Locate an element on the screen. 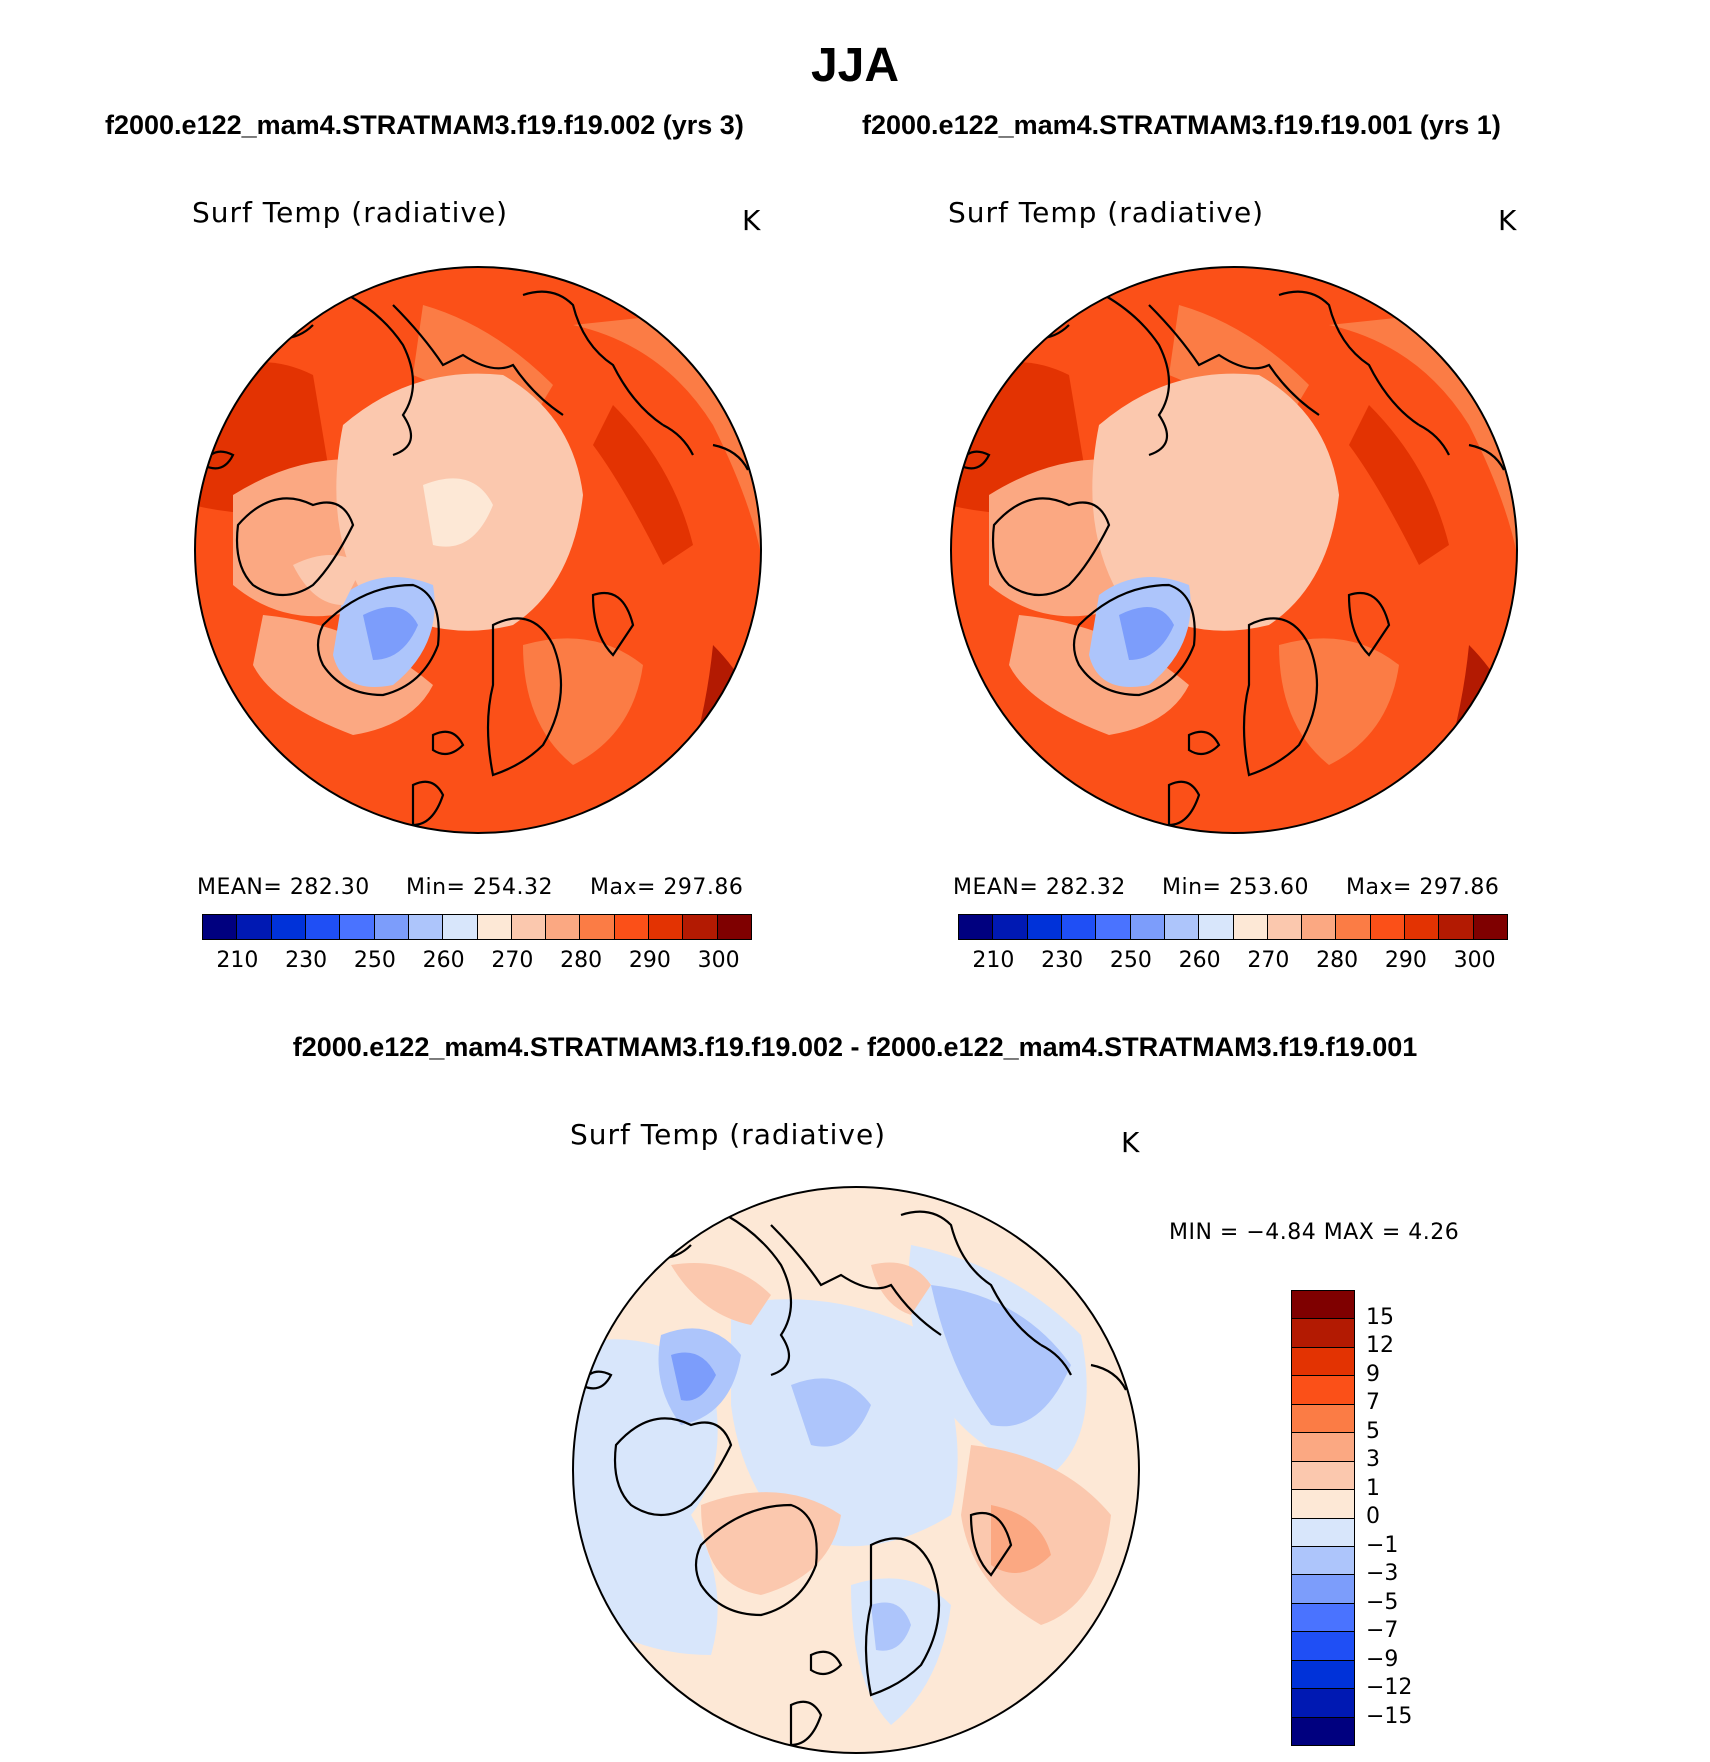 The width and height of the screenshot is (1710, 1762). min-stat-right: Min= 253.60 is located at coordinates (1235, 887).